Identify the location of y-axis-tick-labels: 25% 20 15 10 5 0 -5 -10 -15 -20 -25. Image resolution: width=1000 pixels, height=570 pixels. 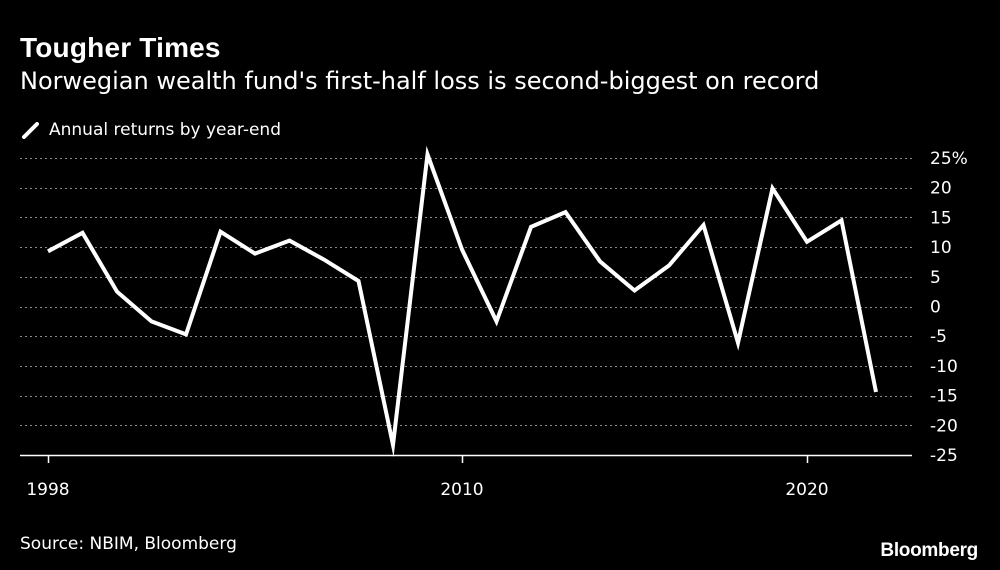
(949, 307).